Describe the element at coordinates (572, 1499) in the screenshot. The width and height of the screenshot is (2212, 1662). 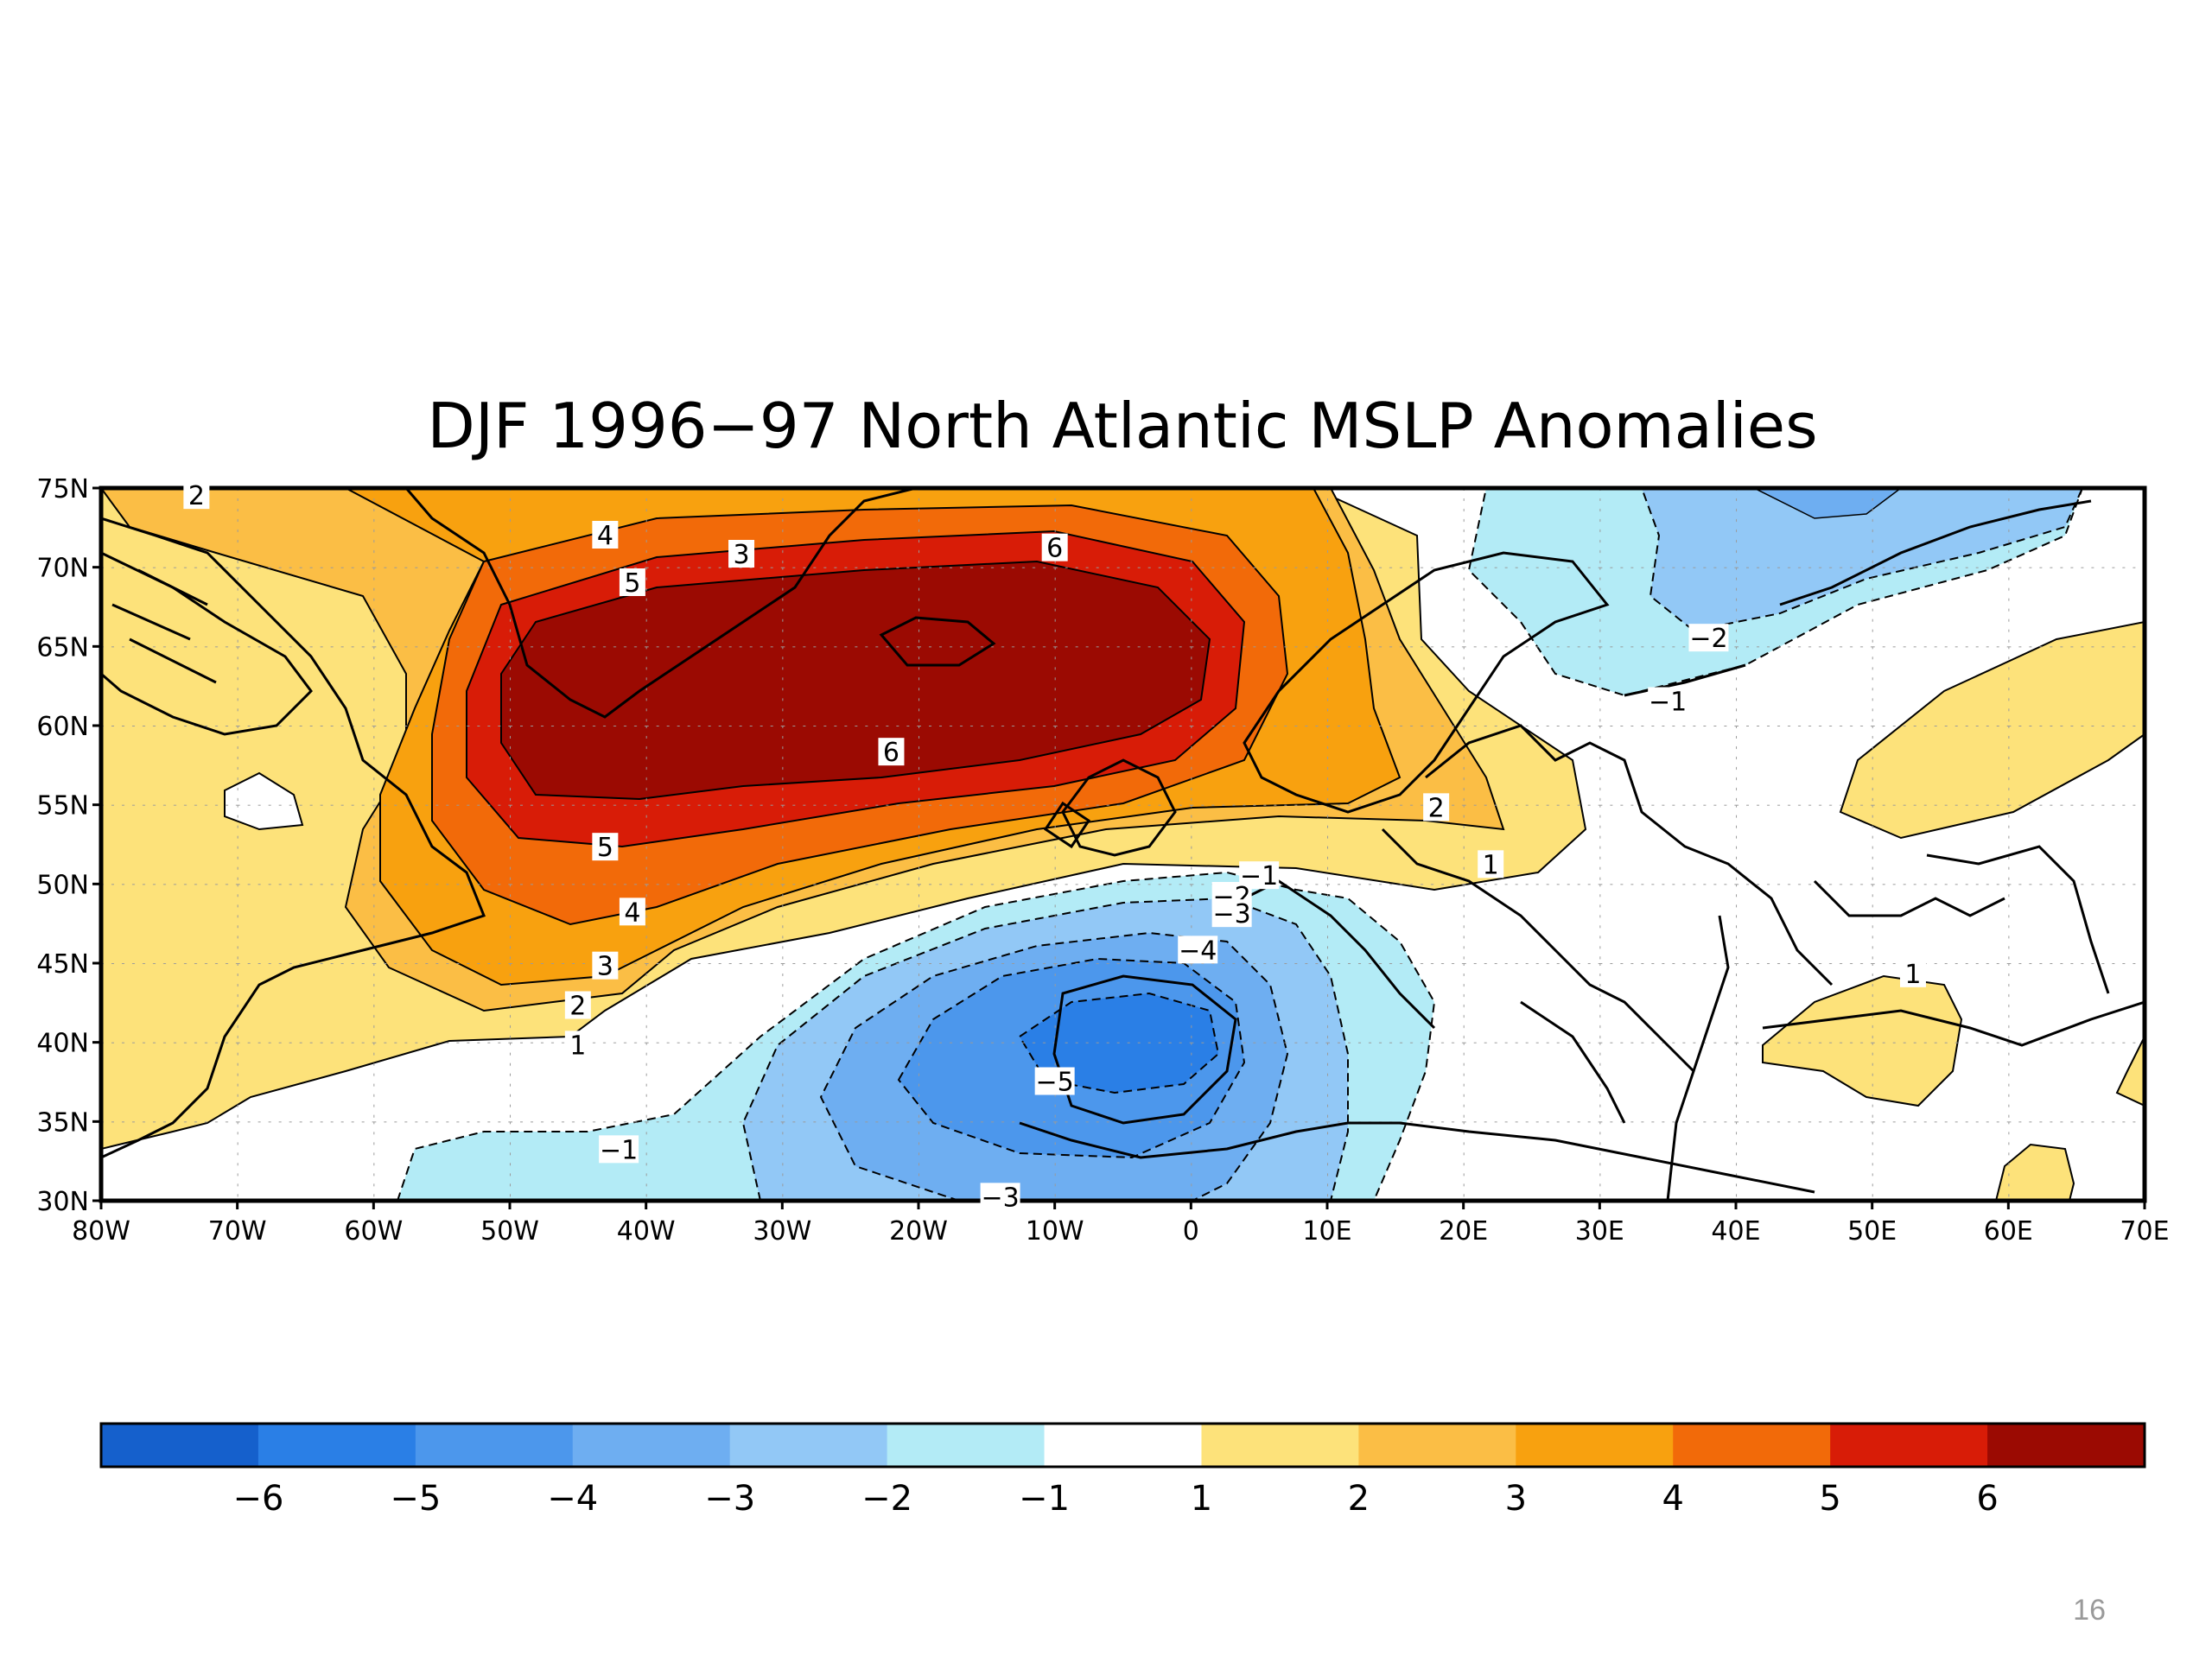
I see `colorbar-label: −4` at that location.